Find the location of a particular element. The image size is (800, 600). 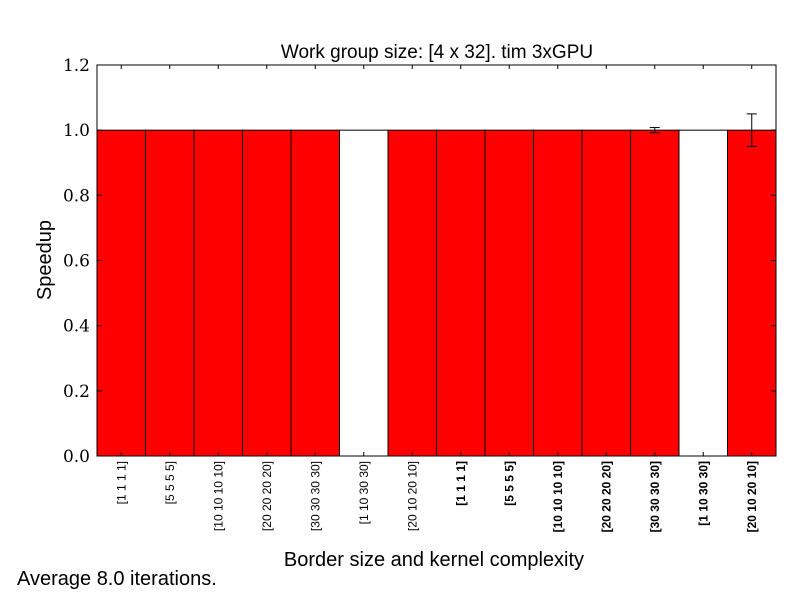

x-tick-label-6: [1 10 30 30] is located at coordinates (364, 492).